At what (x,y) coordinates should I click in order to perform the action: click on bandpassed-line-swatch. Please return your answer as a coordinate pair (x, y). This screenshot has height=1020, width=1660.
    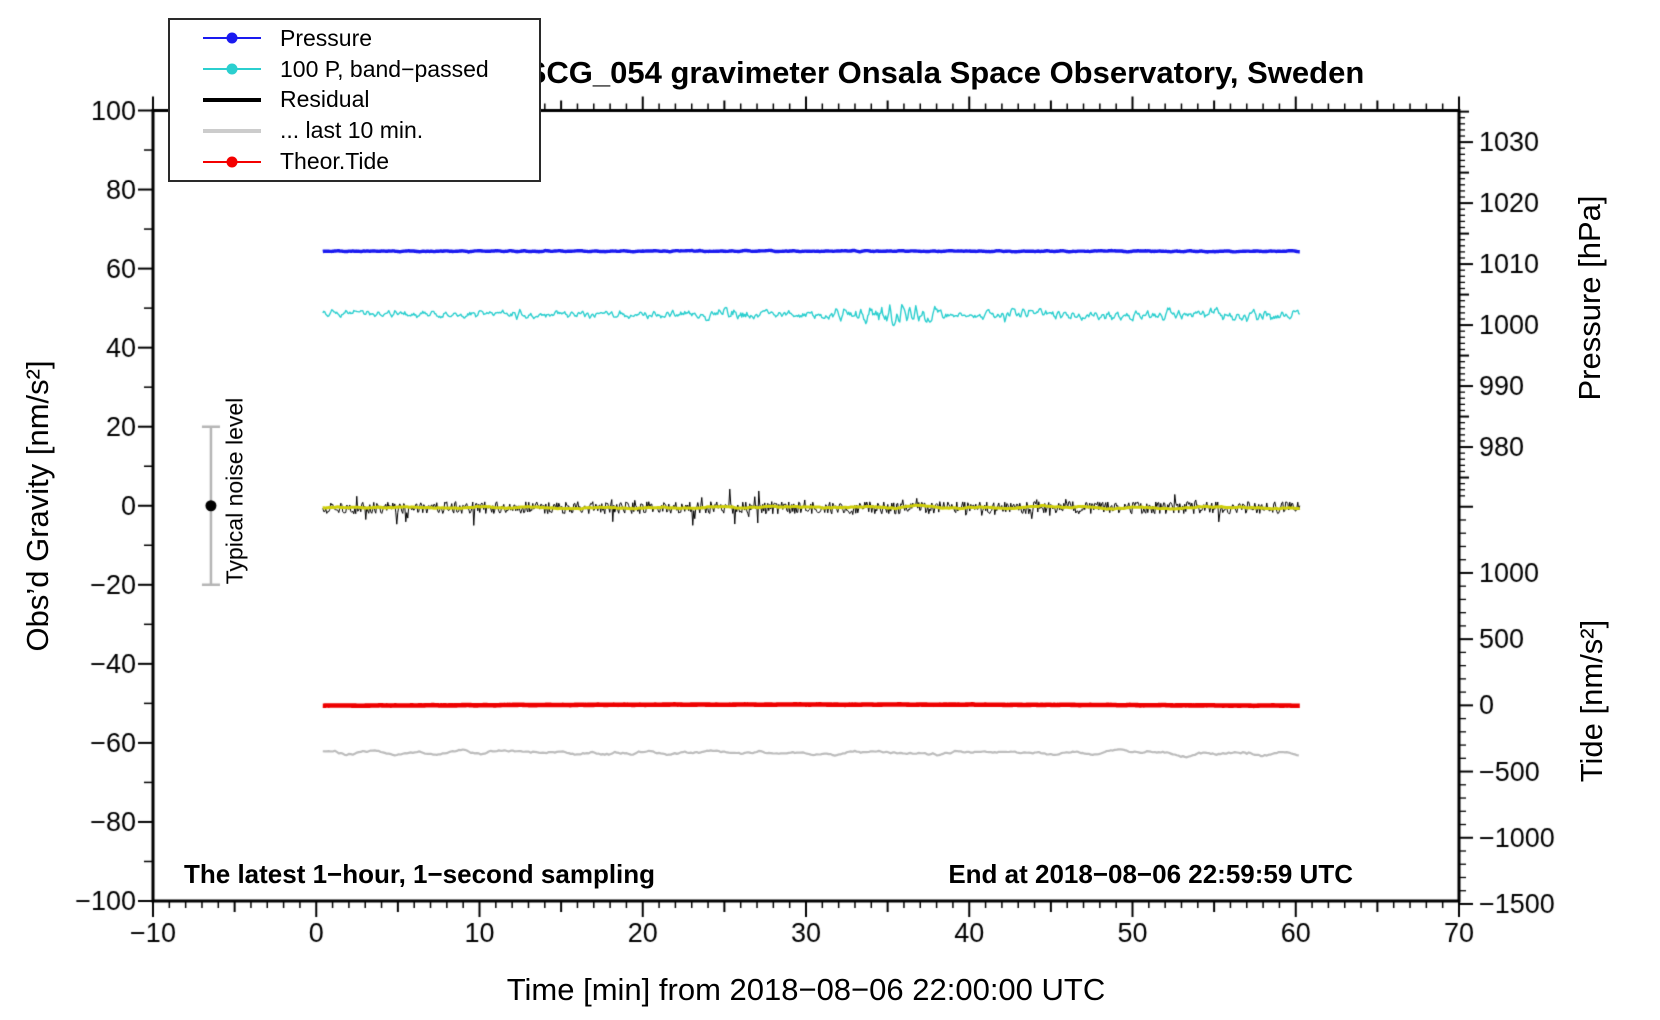
    Looking at the image, I should click on (232, 69).